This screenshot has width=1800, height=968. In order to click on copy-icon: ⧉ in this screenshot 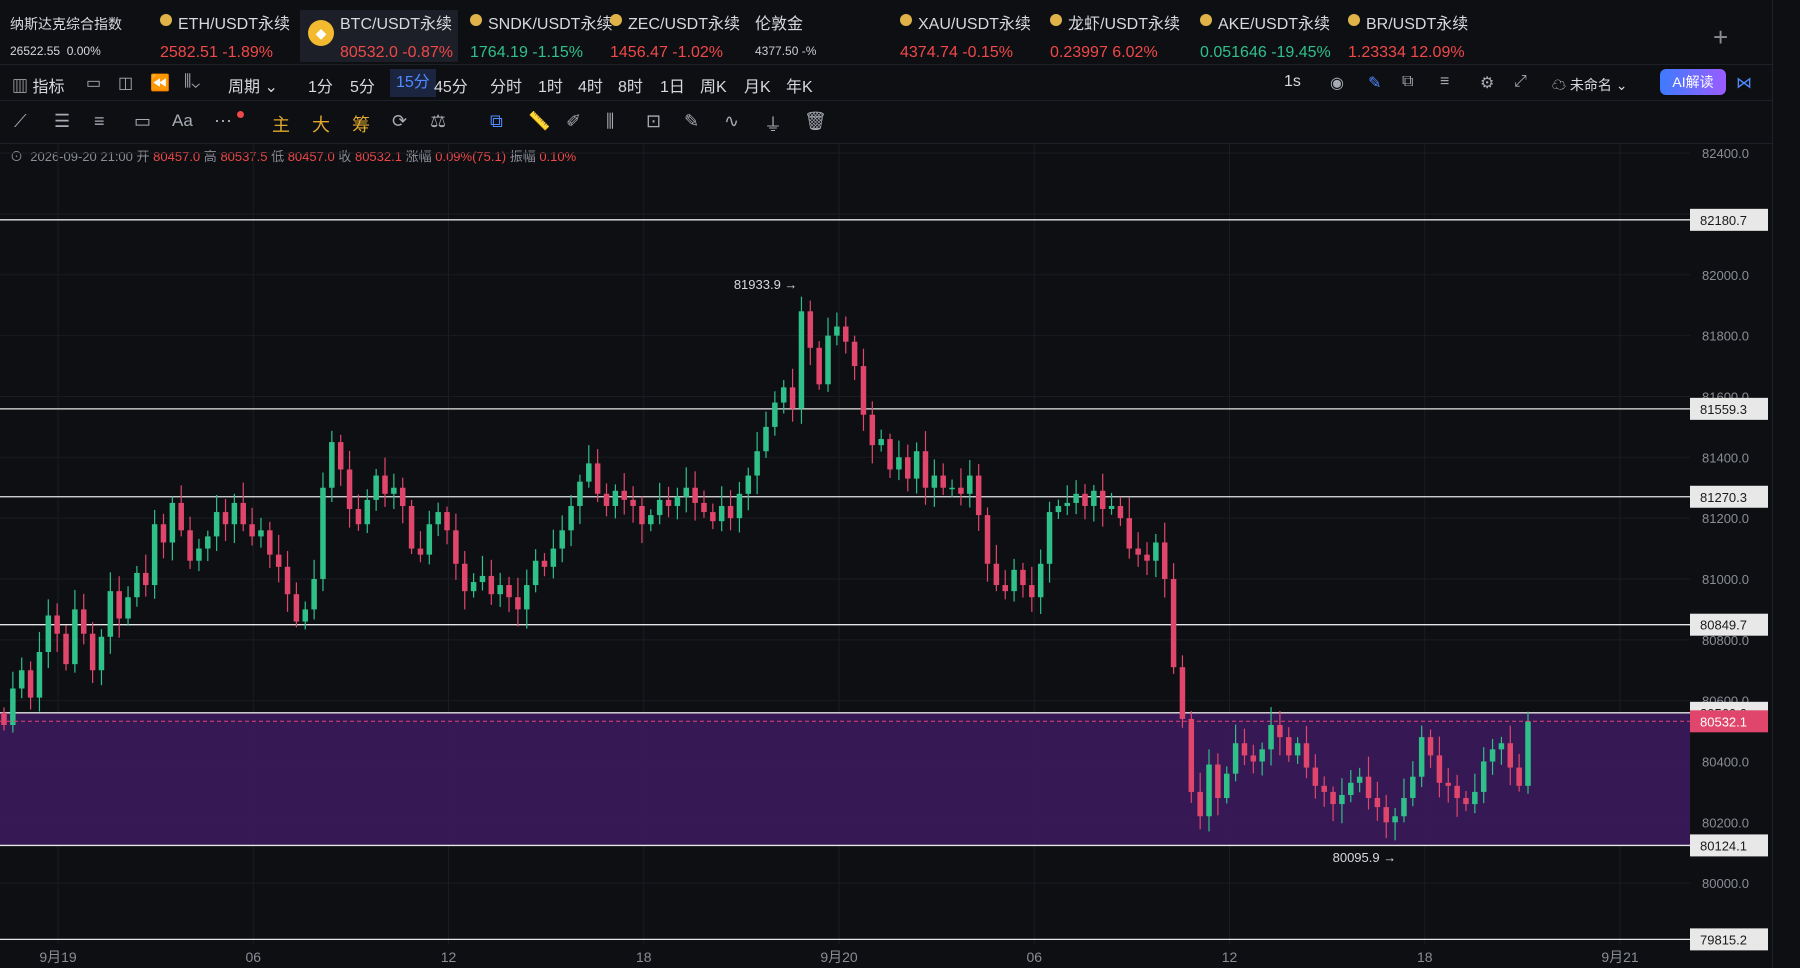, I will do `click(496, 121)`.